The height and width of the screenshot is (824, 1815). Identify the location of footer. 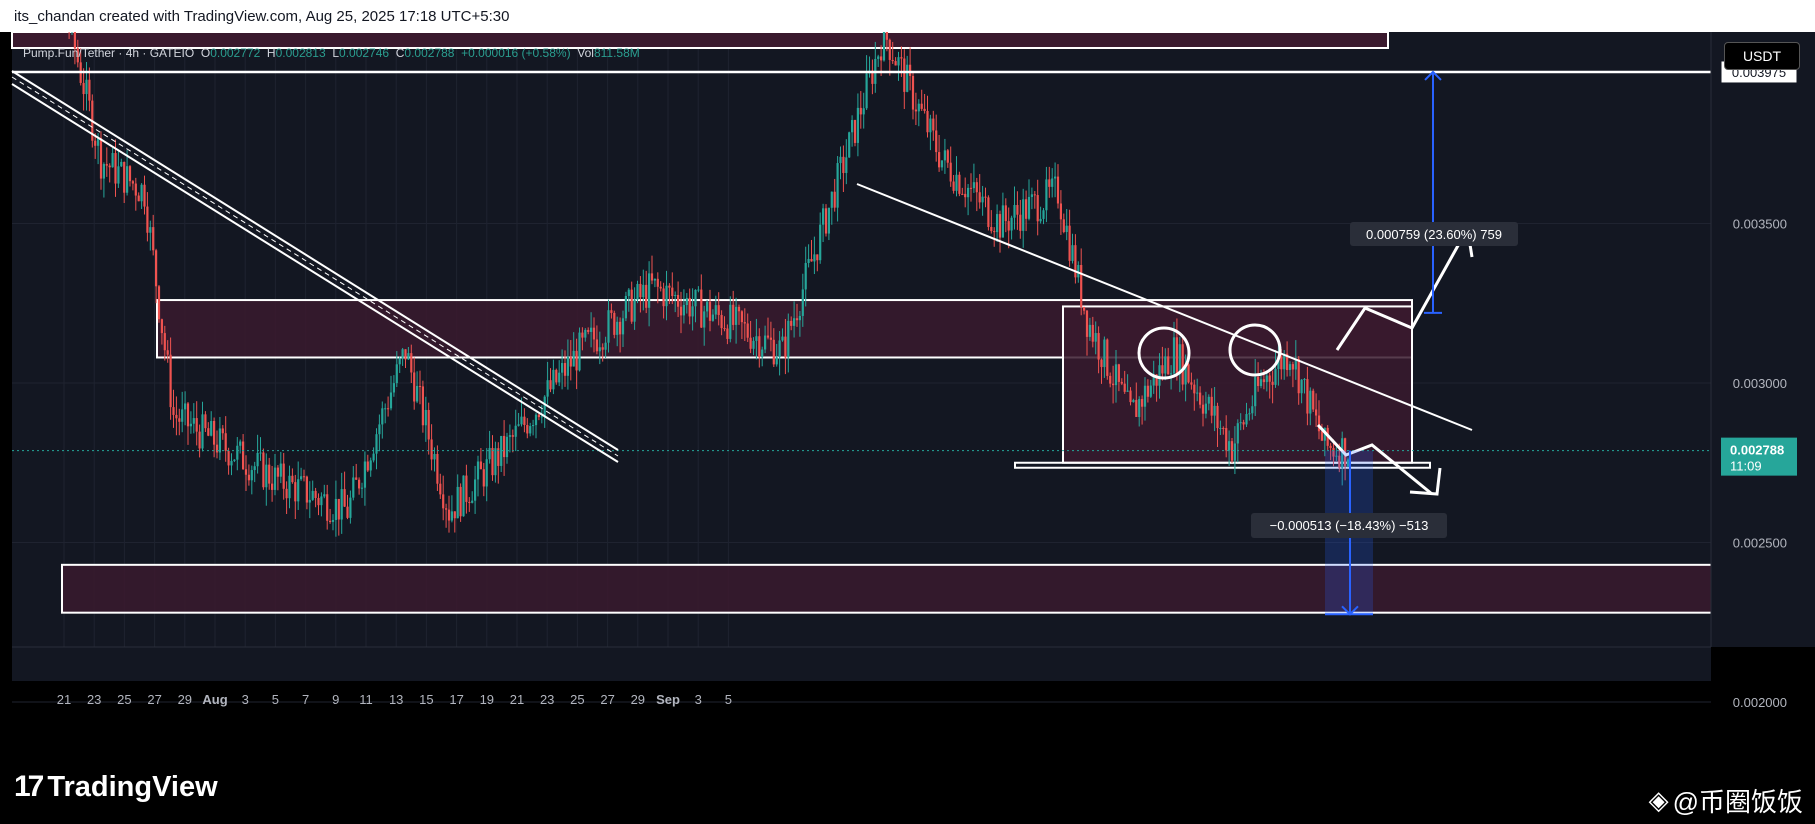
(907, 786).